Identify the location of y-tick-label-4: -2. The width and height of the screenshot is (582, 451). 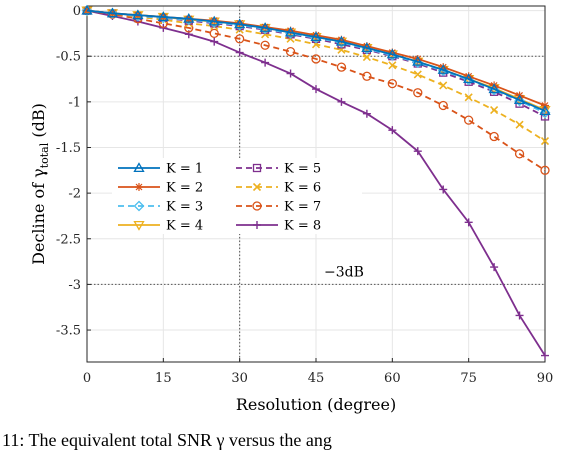
(74, 194).